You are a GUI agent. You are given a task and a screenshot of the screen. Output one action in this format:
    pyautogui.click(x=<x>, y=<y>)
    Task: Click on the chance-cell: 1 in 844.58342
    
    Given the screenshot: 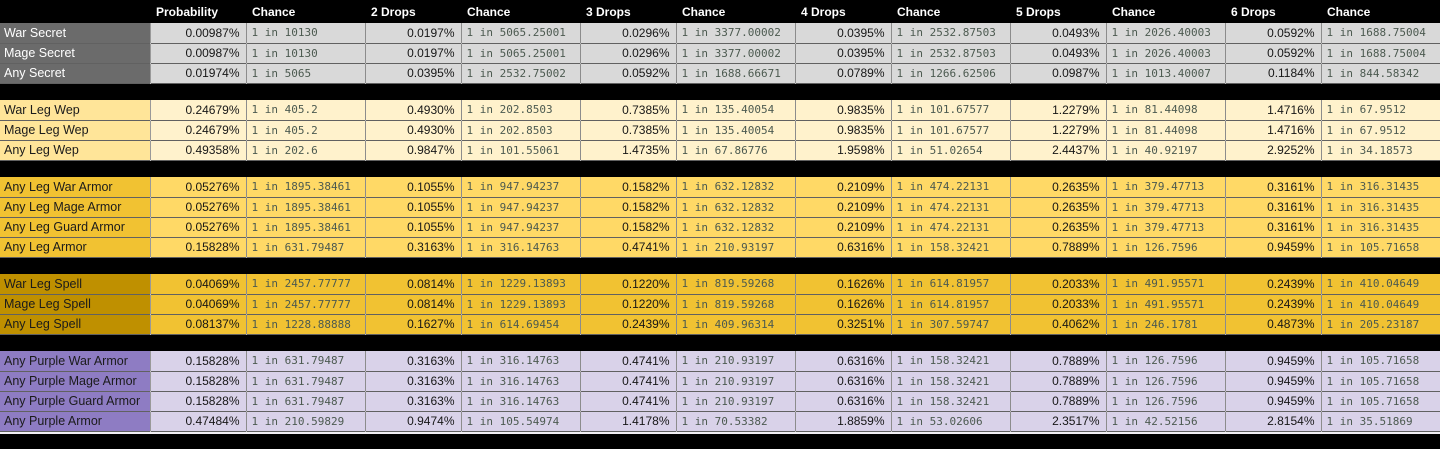 What is the action you would take?
    pyautogui.click(x=1380, y=73)
    